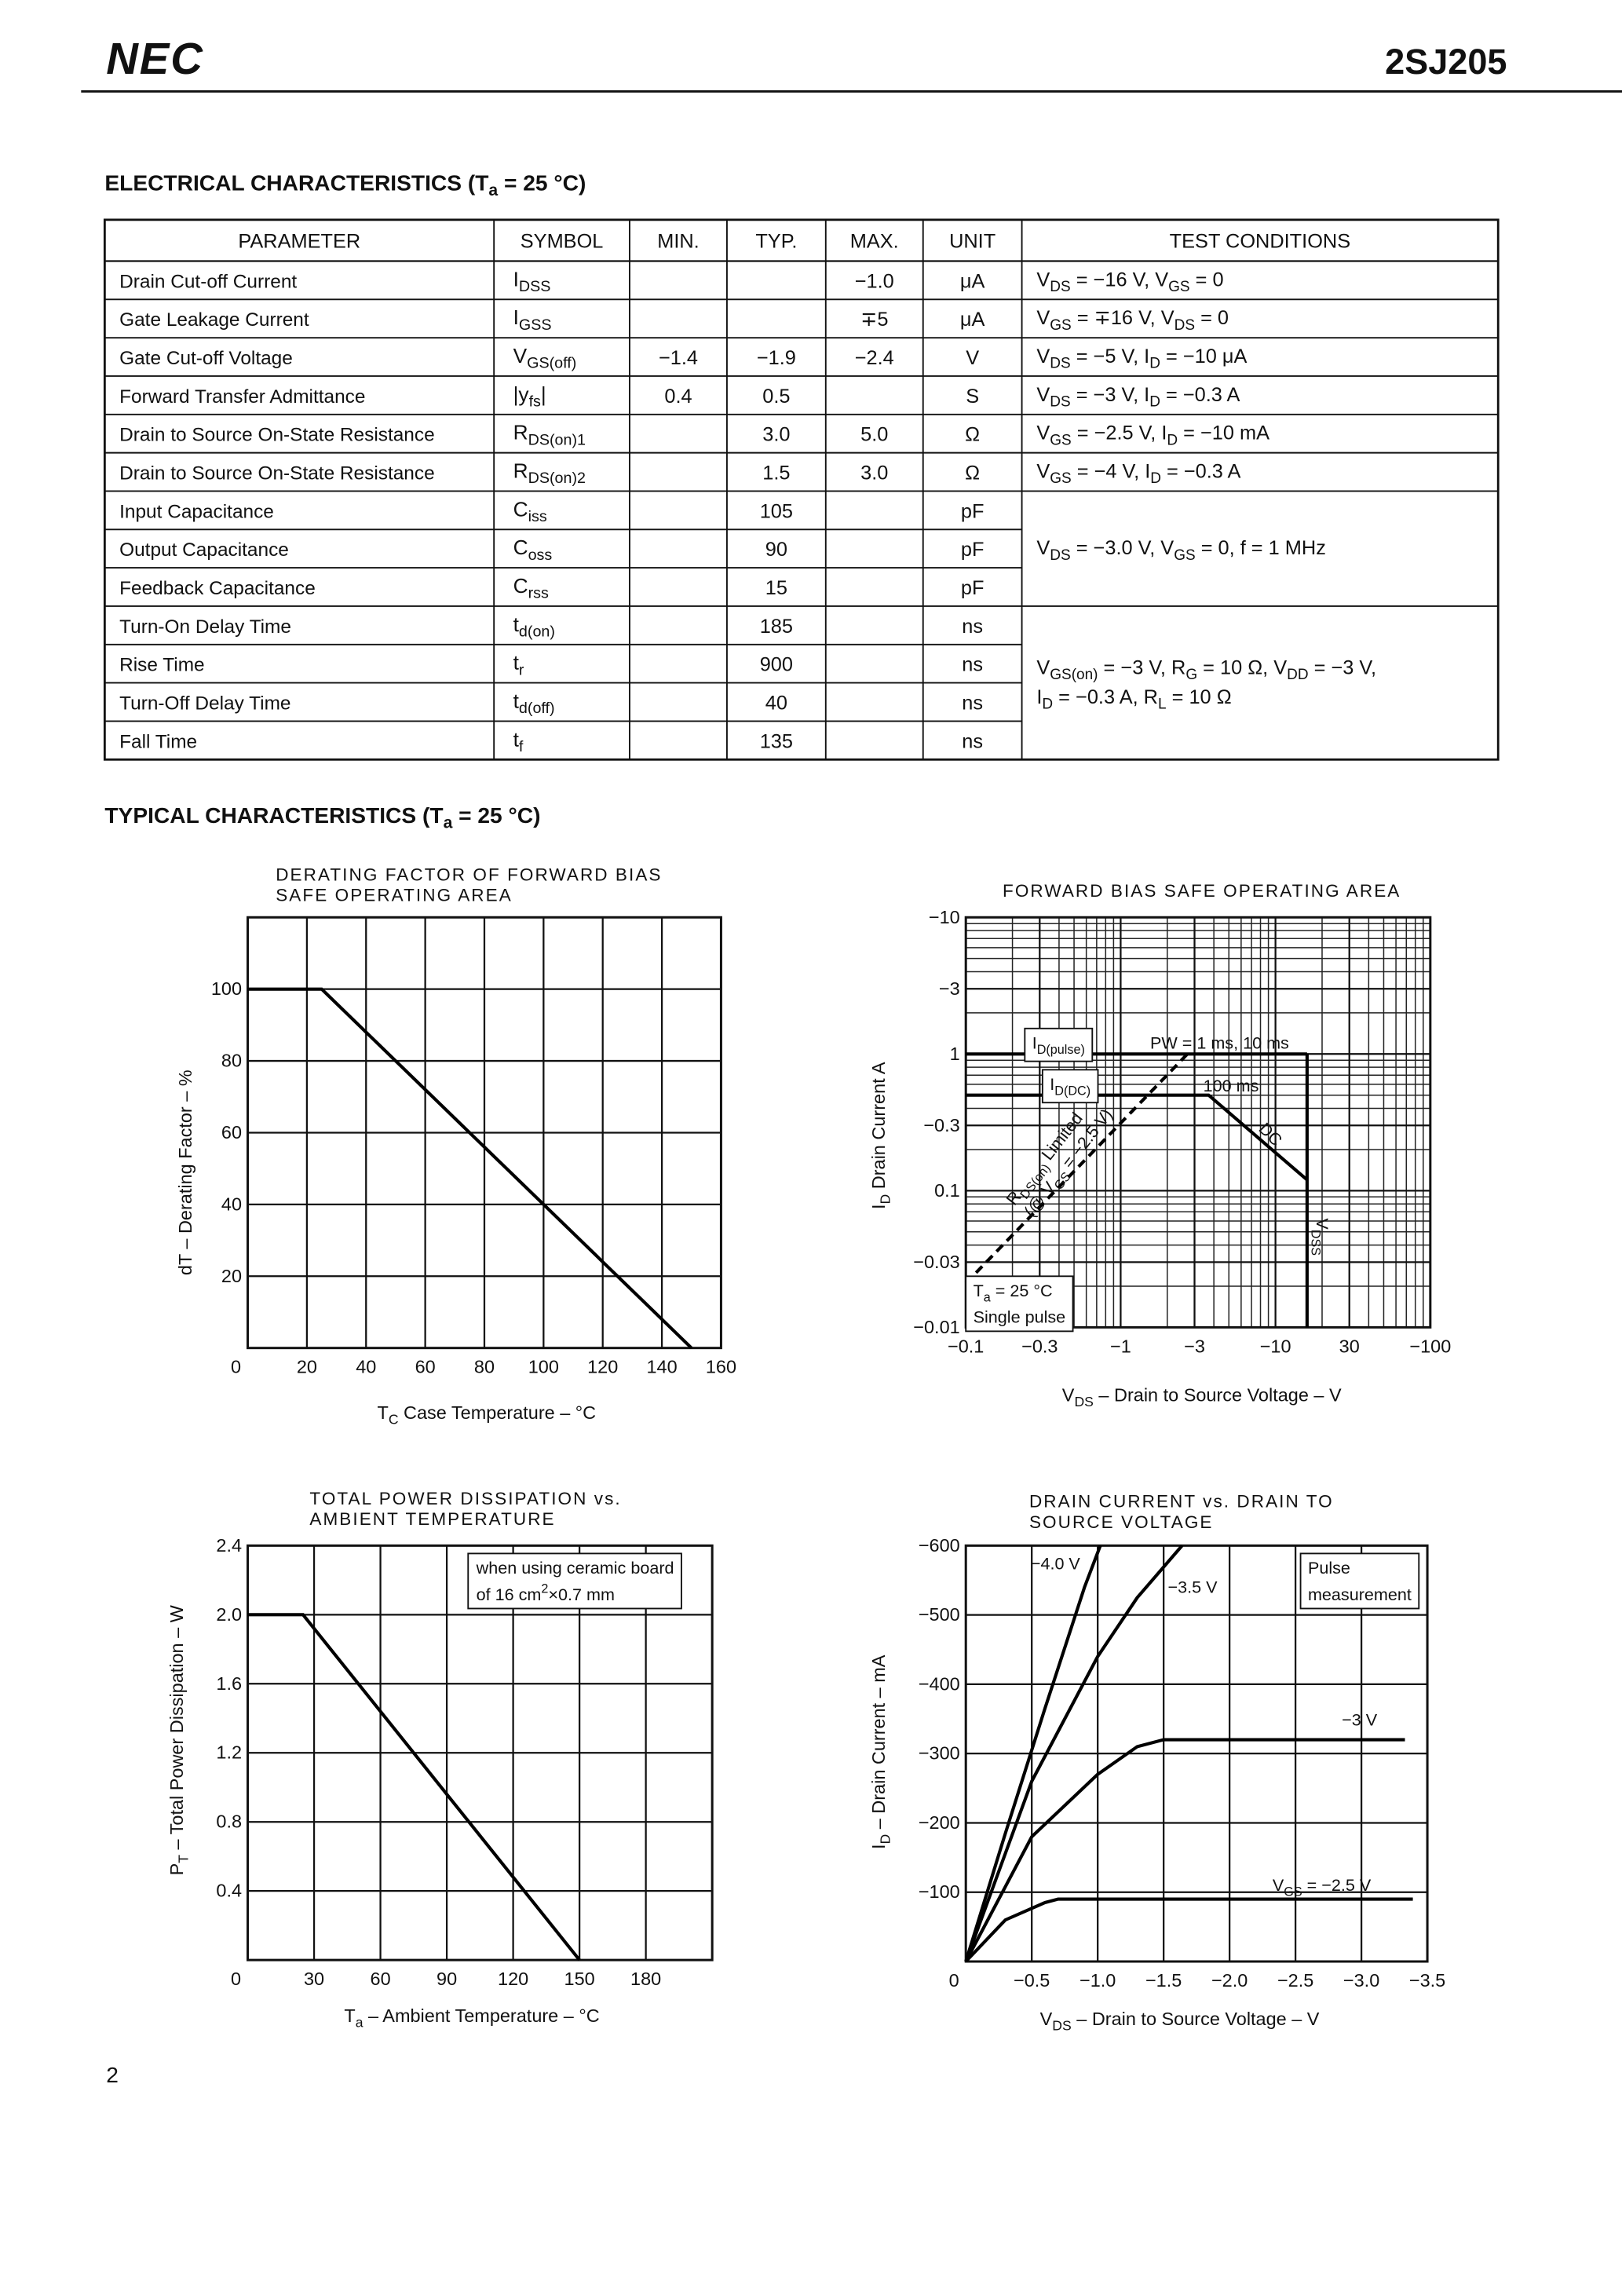 This screenshot has width=1622, height=2296. Describe the element at coordinates (1020, 1317) in the screenshot. I see `annotation: Single pulse` at that location.